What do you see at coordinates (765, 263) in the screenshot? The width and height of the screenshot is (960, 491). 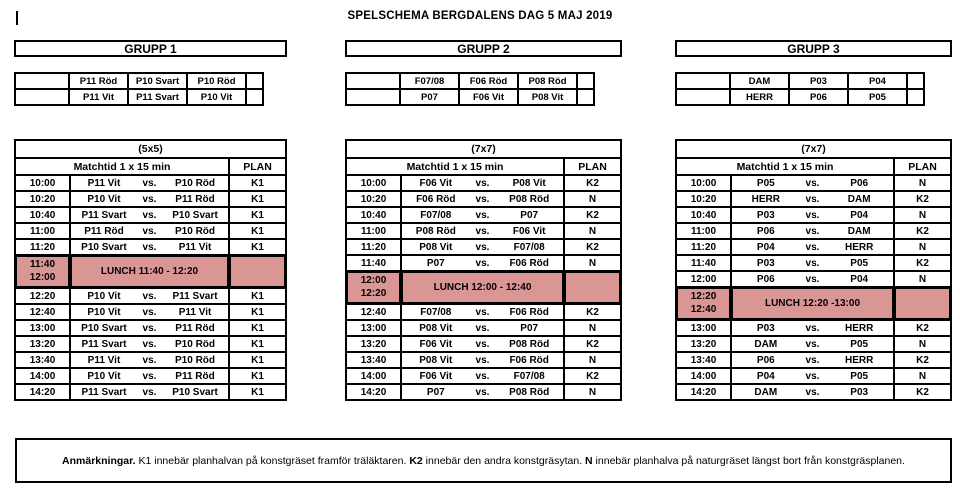 I see `home-team: P03` at bounding box center [765, 263].